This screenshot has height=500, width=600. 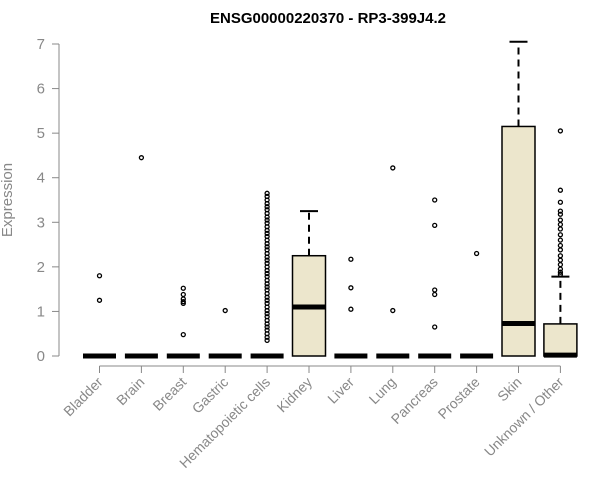 I want to click on y-tick-label: 3, so click(x=41, y=222).